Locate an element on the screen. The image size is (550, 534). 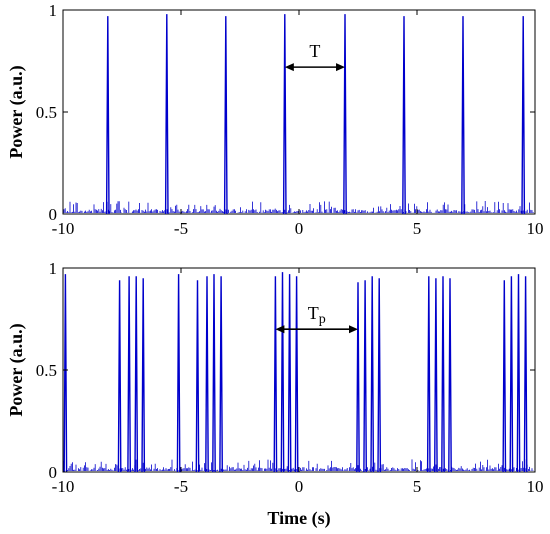
period-annotation-top: T is located at coordinates (315, 56).